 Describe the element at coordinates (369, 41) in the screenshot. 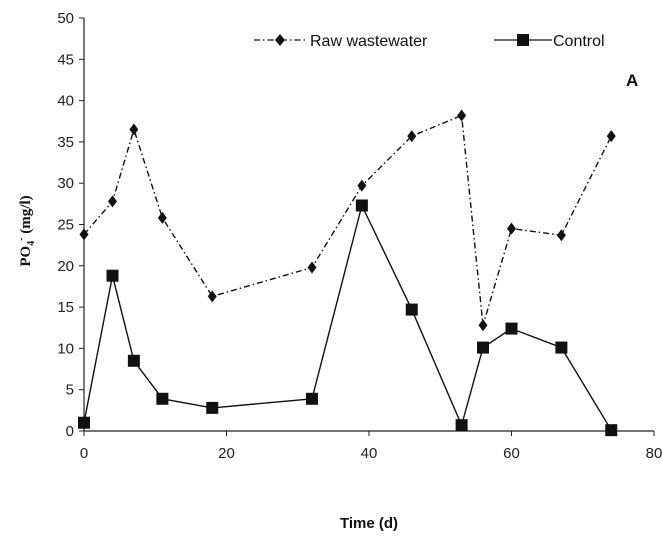

I see `legend-label-raw-wastewater: Raw wastewater` at that location.